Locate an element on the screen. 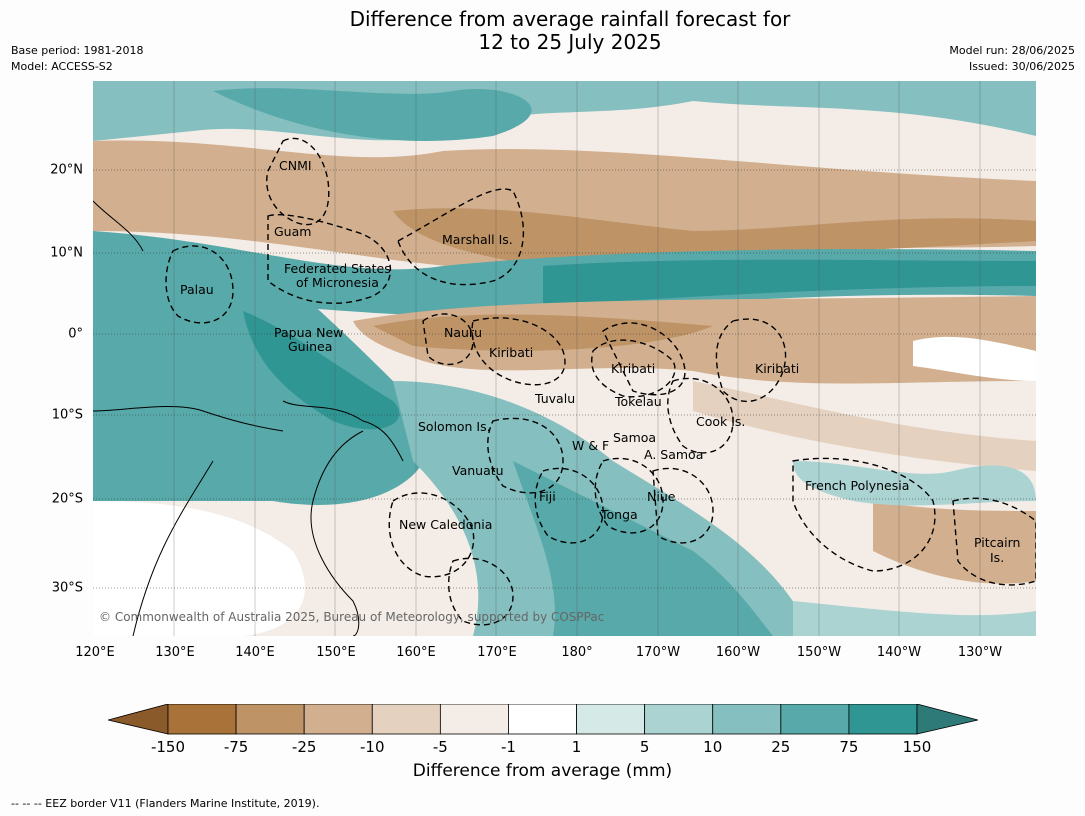 The height and width of the screenshot is (816, 1085). label-cnmi: CNMI is located at coordinates (295, 165).